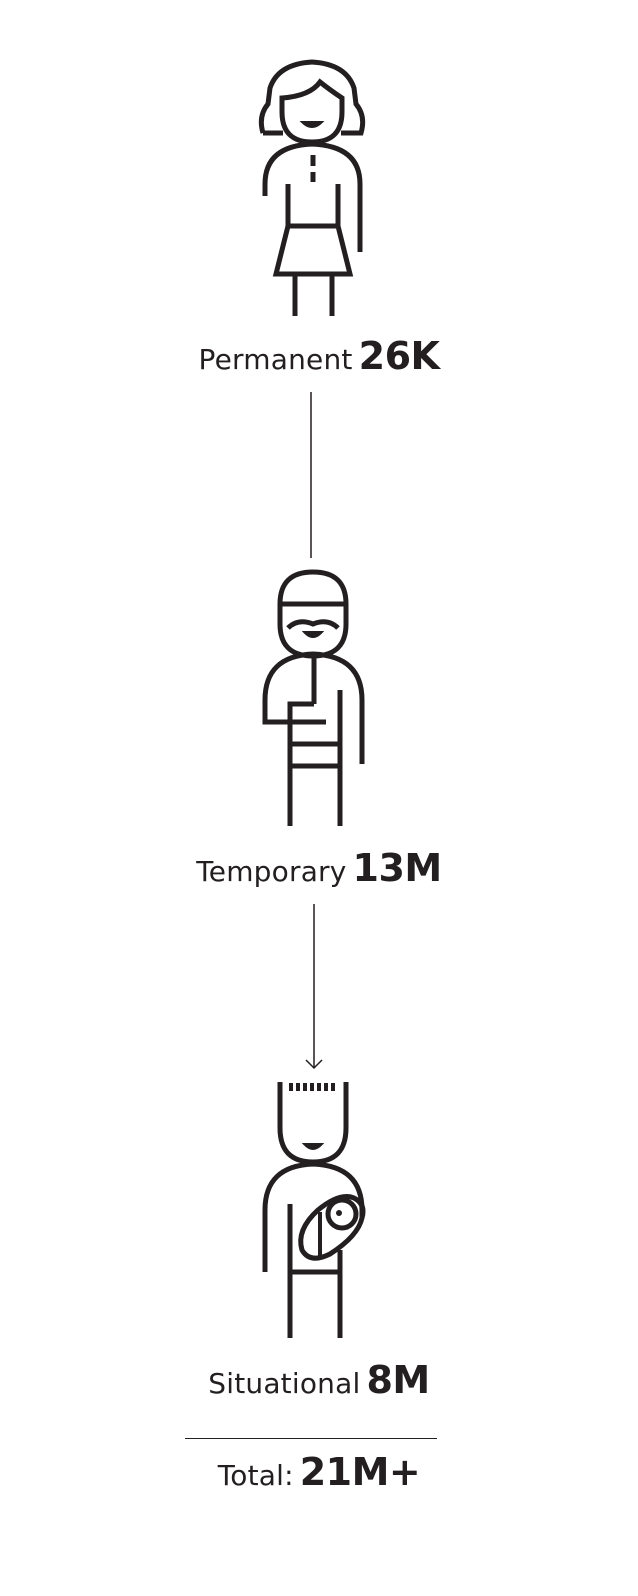 This screenshot has width=638, height=1596. I want to click on man-head, so click(313, 614).